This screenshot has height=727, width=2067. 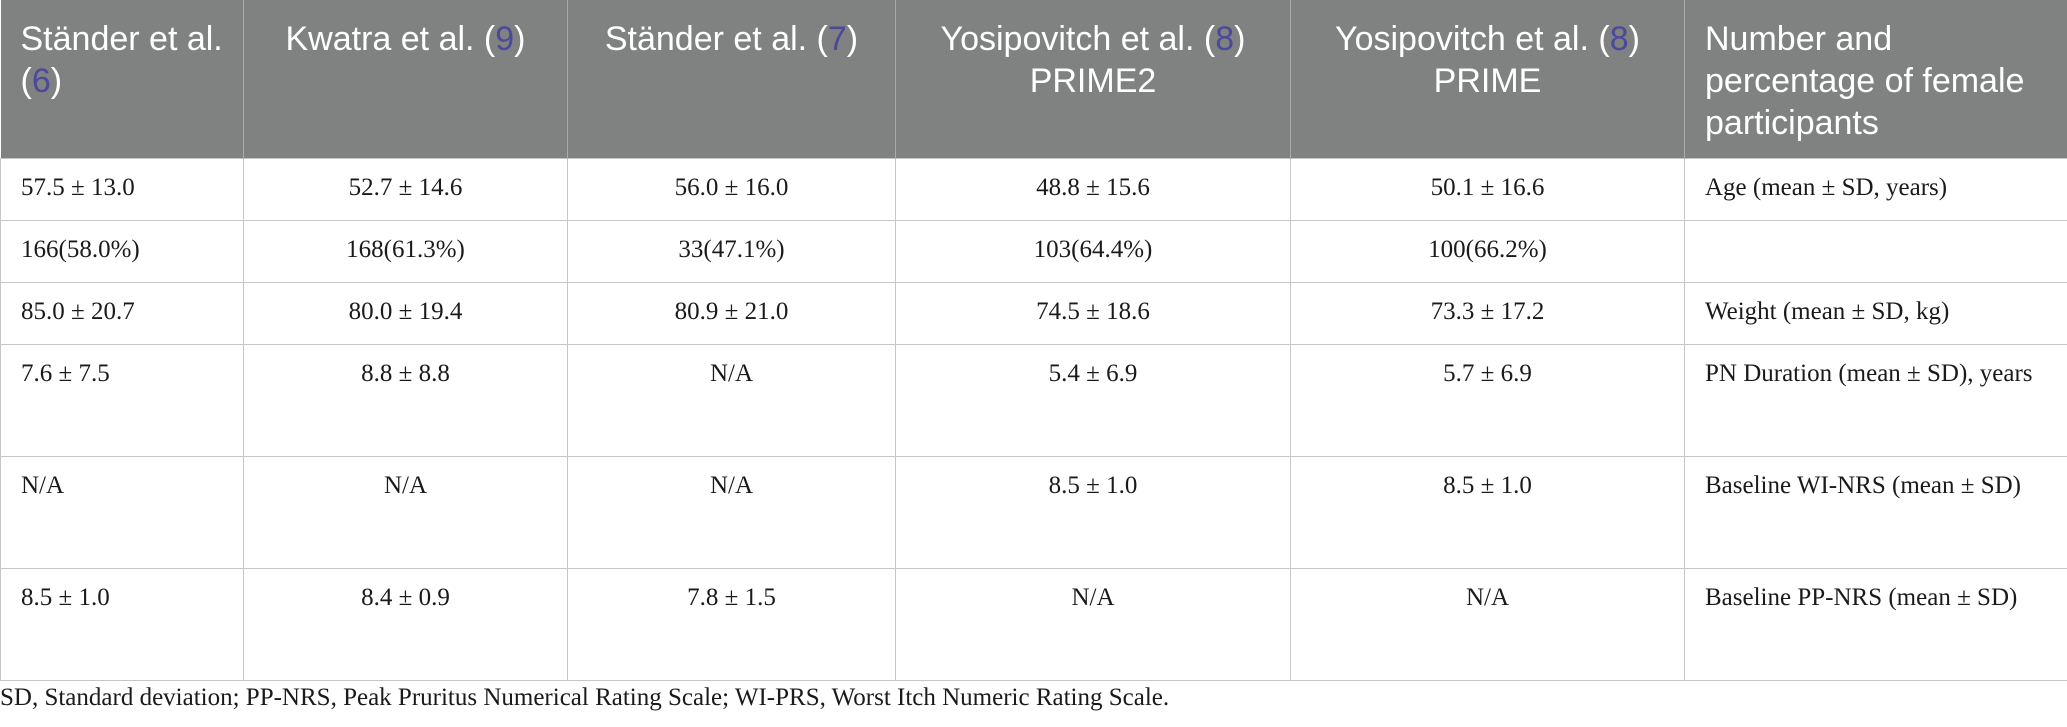 What do you see at coordinates (1875, 251) in the screenshot?
I see `table-cell` at bounding box center [1875, 251].